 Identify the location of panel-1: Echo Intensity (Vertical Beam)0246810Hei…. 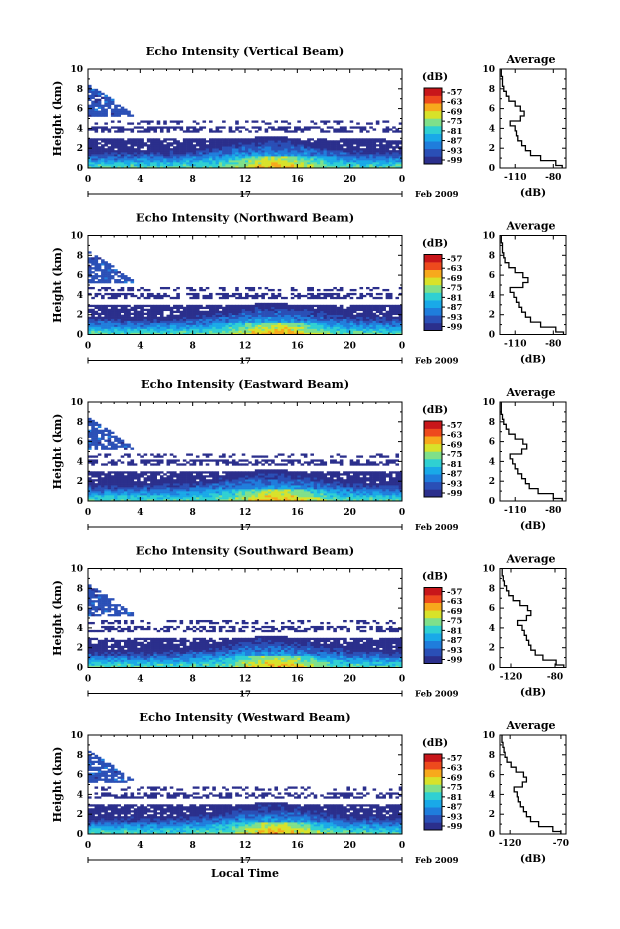
(309, 122).